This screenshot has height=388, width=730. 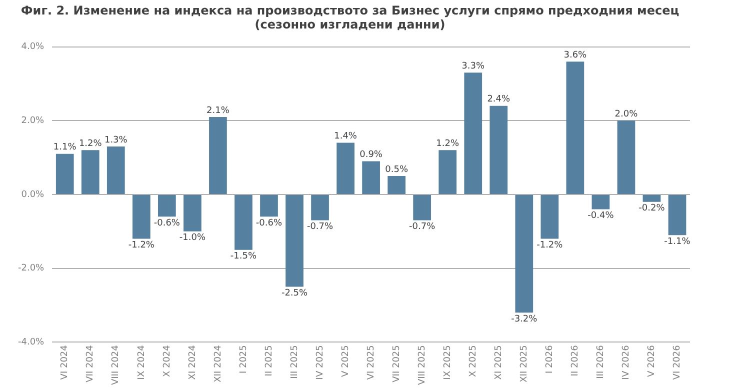 I want to click on data-label: -0.2%, so click(x=652, y=209).